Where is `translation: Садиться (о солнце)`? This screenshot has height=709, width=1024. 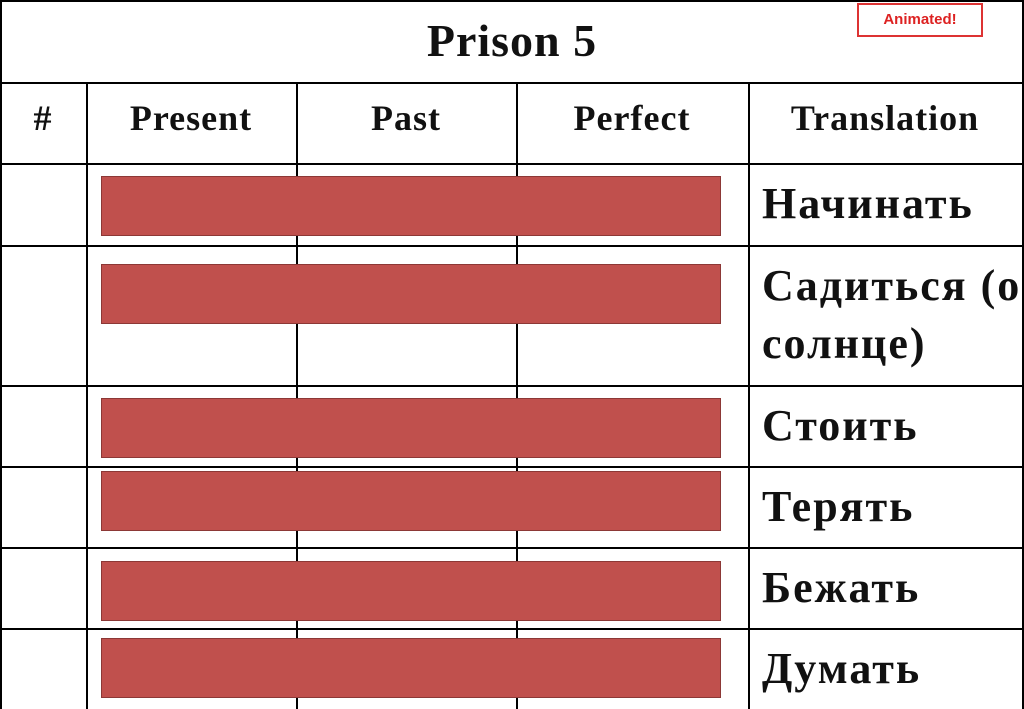
translation: Садиться (о солнце) is located at coordinates (892, 314).